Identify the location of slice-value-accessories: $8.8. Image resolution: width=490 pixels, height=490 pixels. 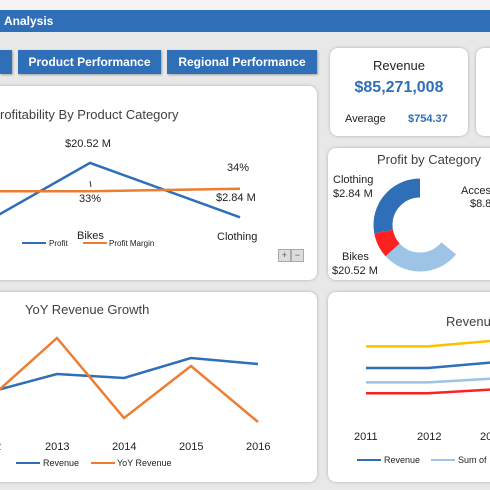
(480, 204).